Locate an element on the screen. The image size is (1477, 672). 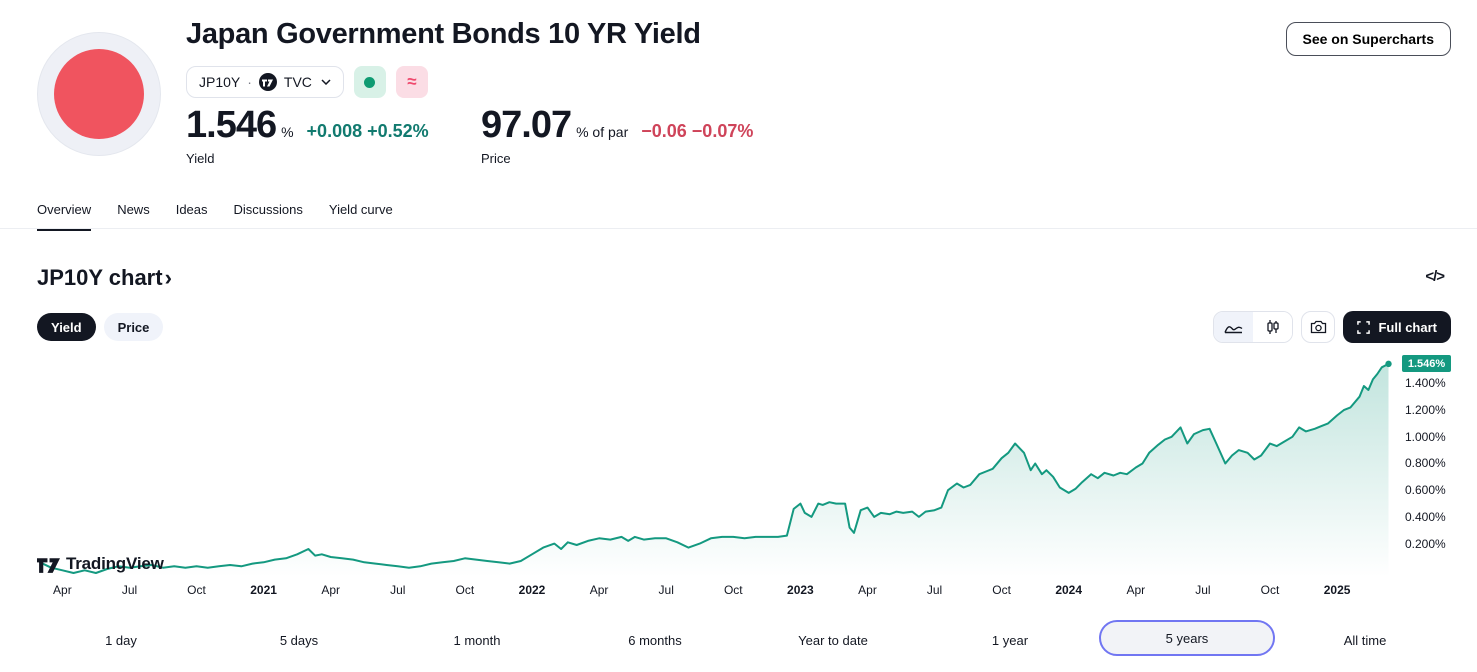
chart-toolbar: Full chart is located at coordinates (1332, 327).